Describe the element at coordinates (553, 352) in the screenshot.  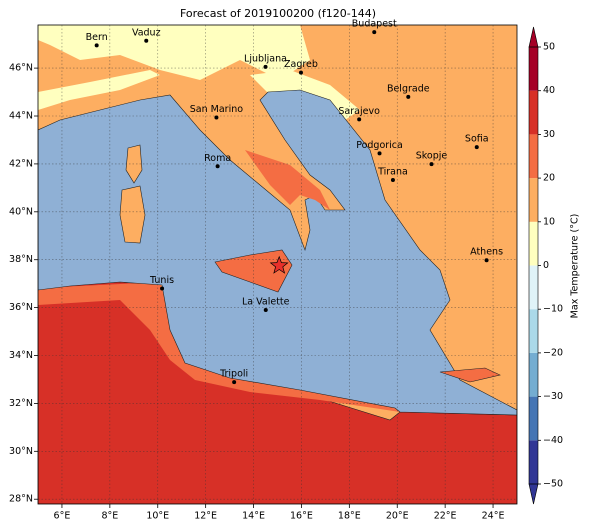
I see `colorbar-tick-label: −20` at that location.